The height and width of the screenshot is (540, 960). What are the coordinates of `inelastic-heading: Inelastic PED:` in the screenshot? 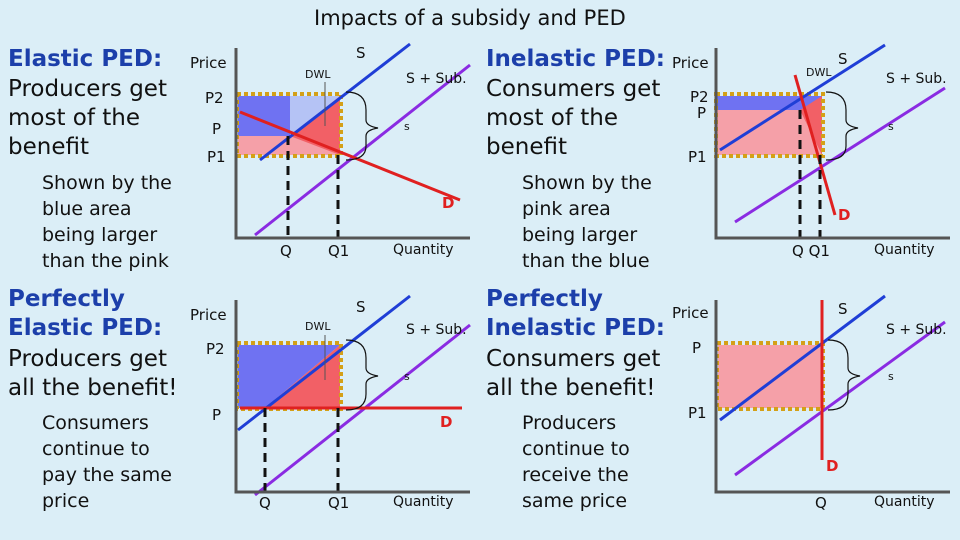 It's located at (576, 59).